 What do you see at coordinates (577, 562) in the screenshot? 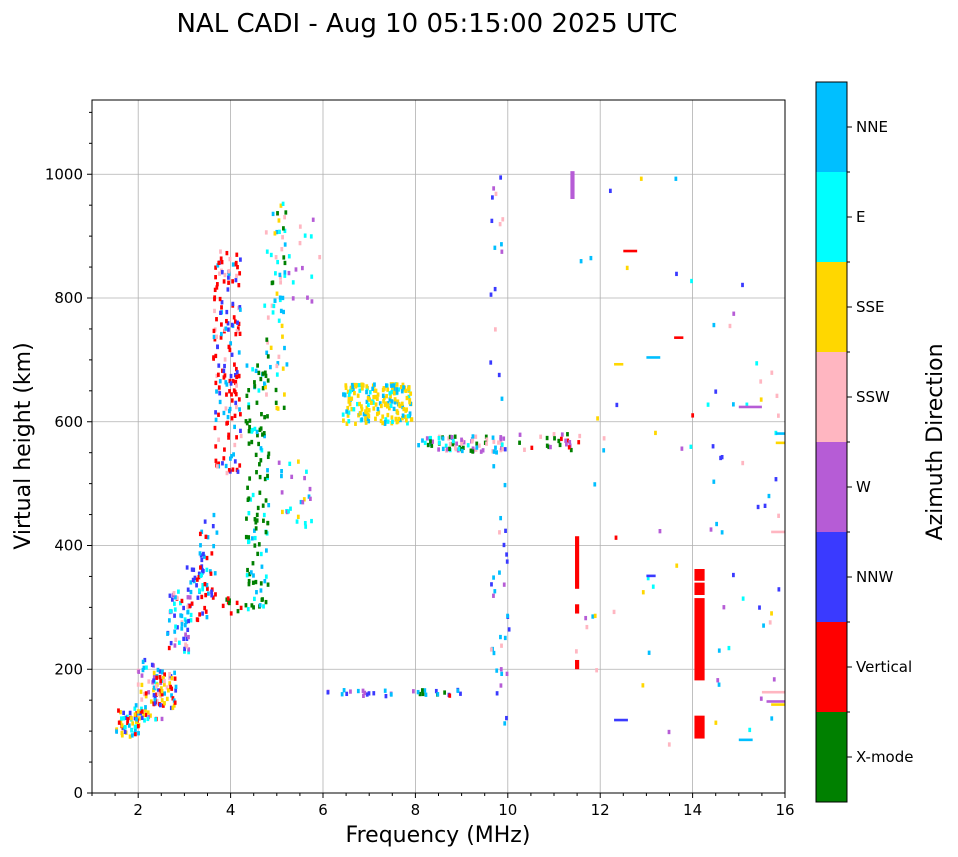
I see `data-column` at bounding box center [577, 562].